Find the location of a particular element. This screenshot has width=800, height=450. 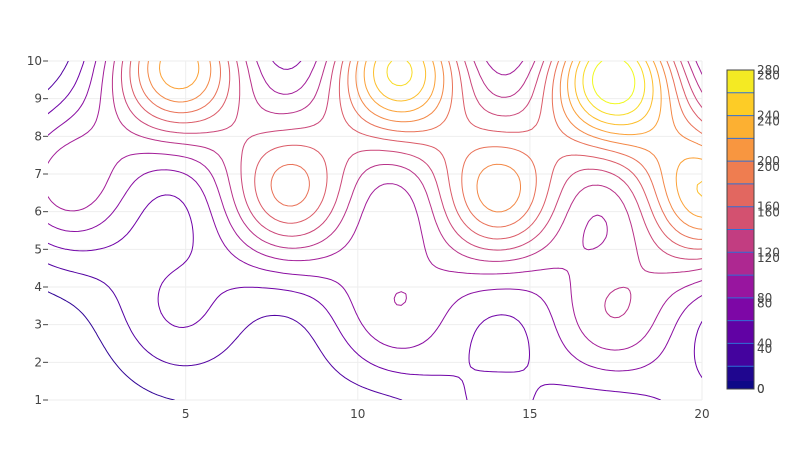

colorbar-label-1: 240 is located at coordinates (768, 116).